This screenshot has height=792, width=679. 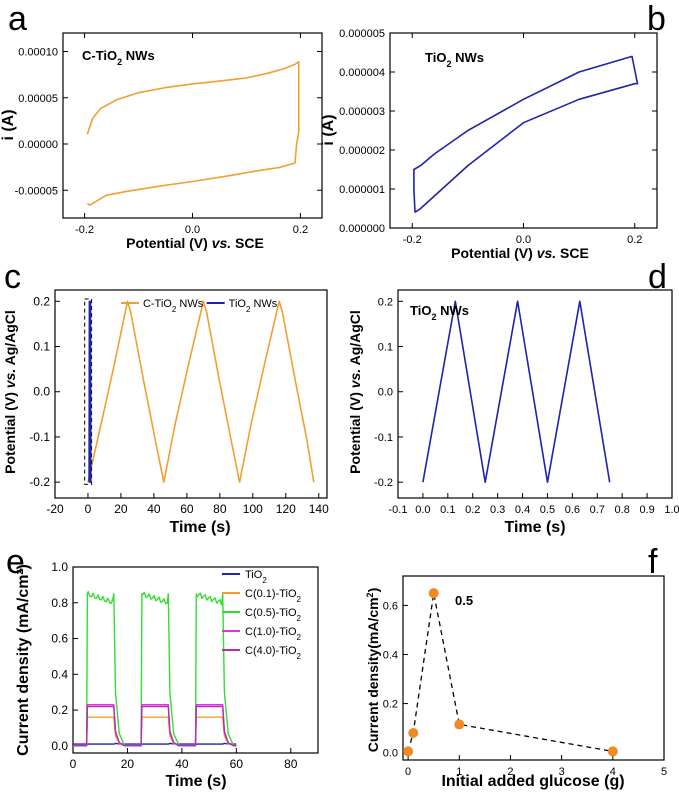 I want to click on y-axis-label: Potential (V) vs. Ag/AgCl, so click(x=10, y=392).